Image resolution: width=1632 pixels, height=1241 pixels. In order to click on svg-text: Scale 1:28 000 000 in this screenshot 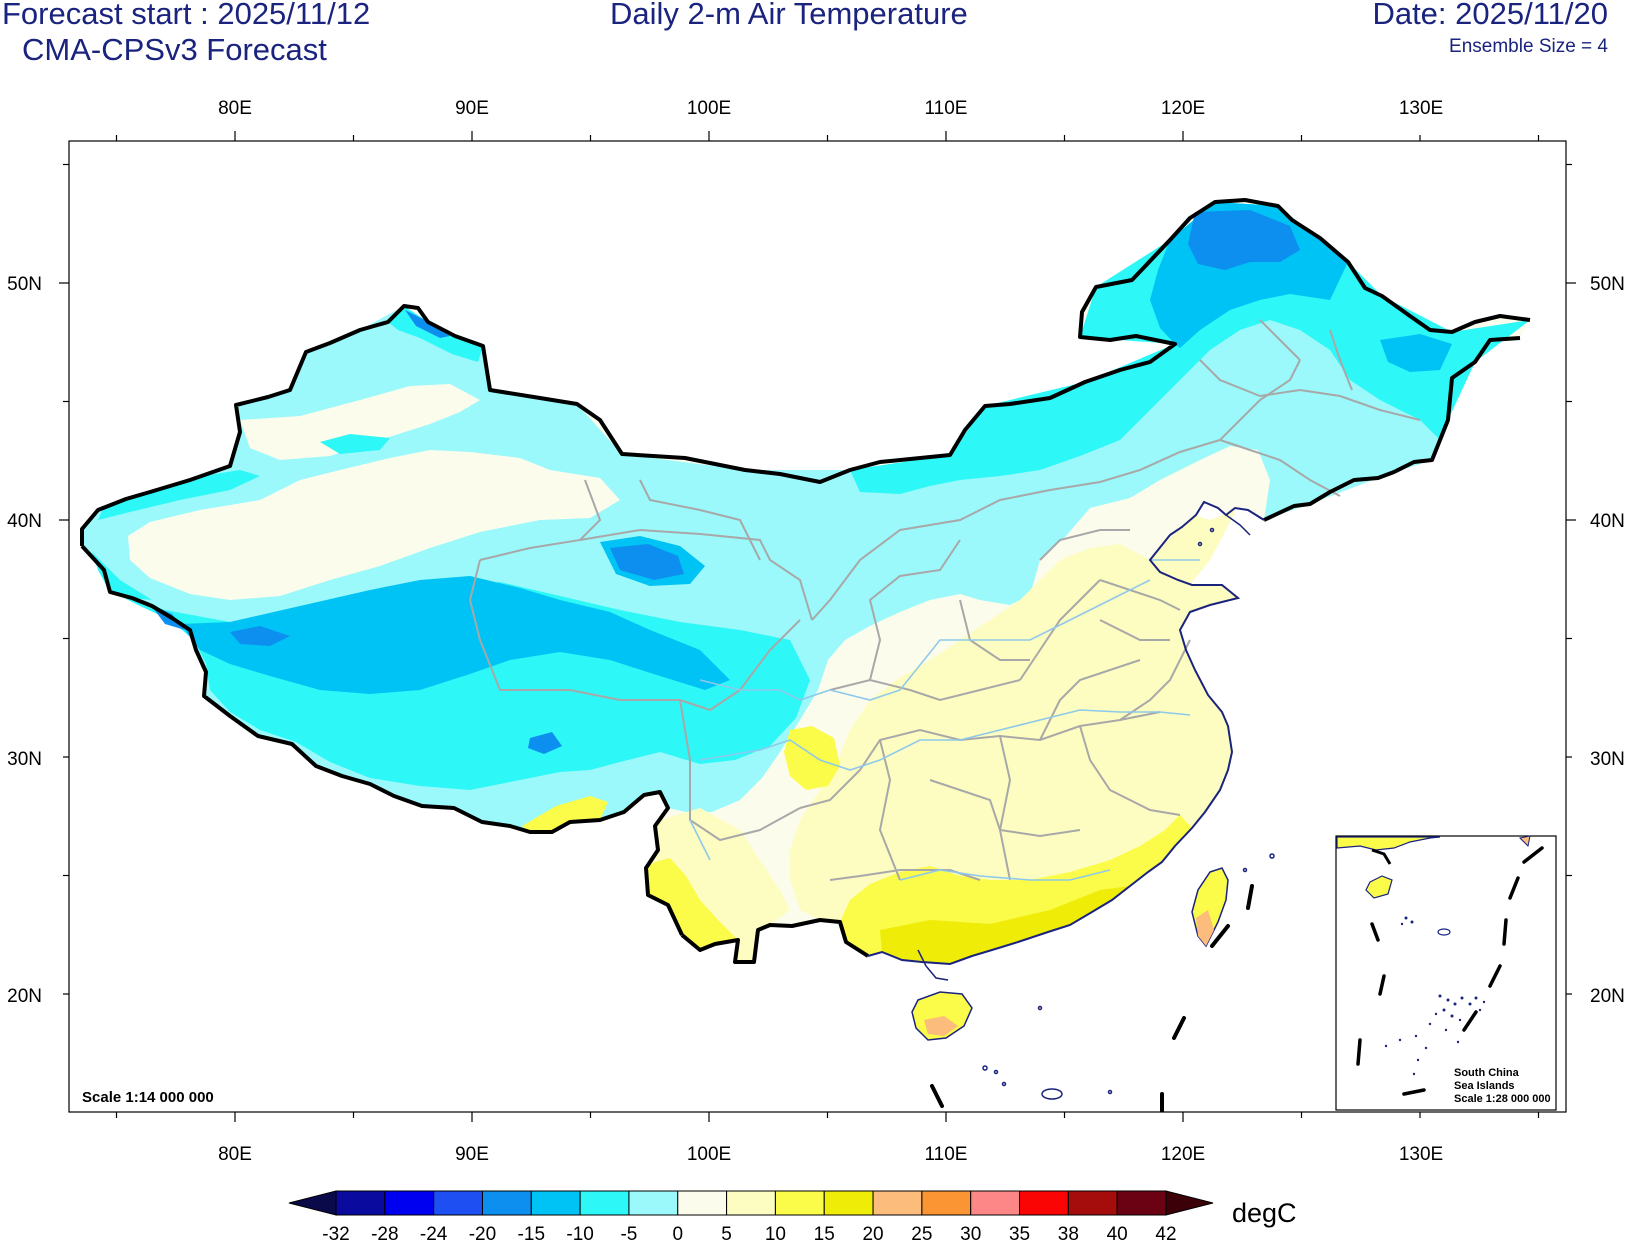, I will do `click(1502, 1099)`.